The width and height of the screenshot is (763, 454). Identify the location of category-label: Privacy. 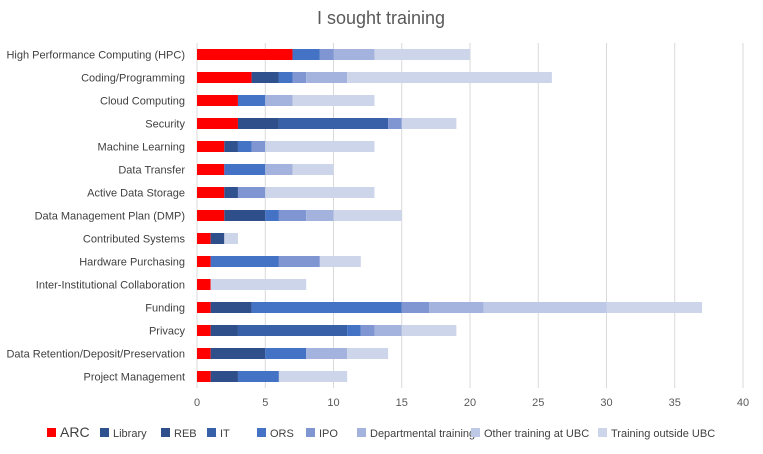
(167, 332).